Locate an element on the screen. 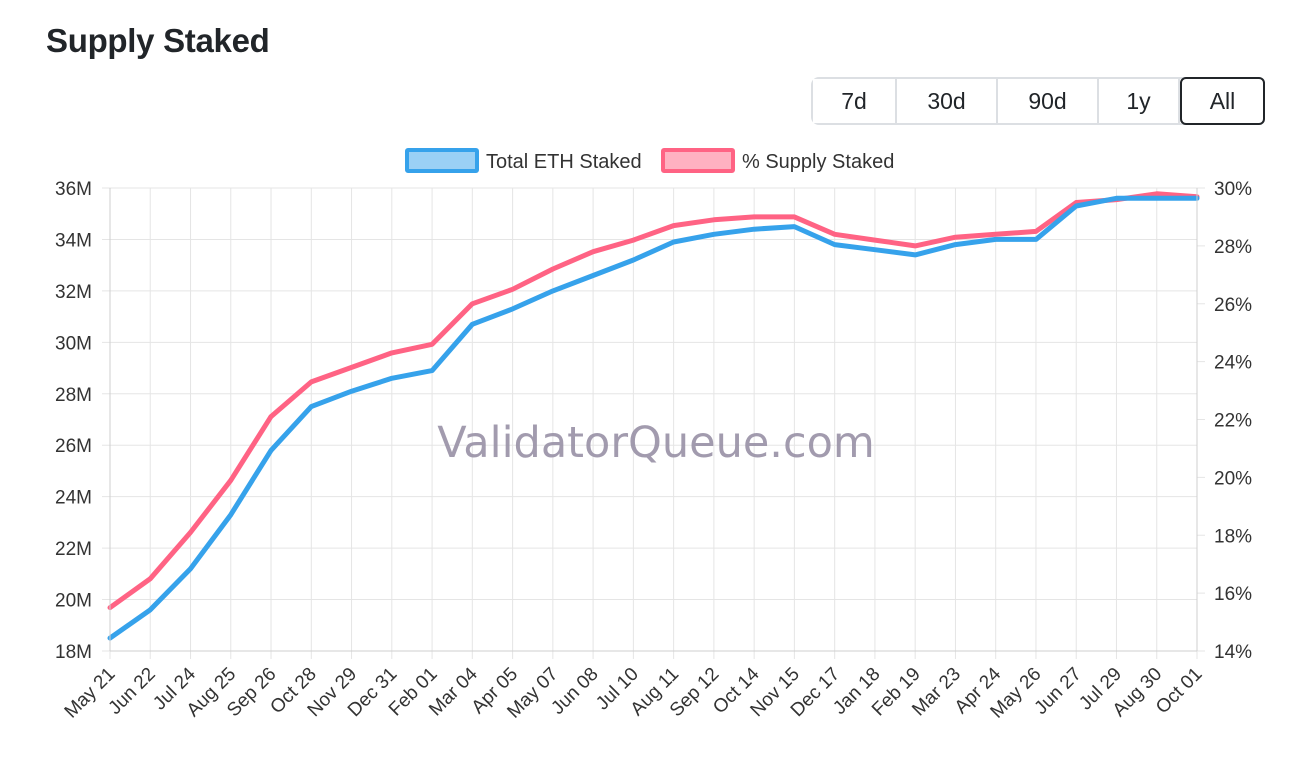 The image size is (1304, 768). y-left-tick-label: 28M is located at coordinates (73, 395).